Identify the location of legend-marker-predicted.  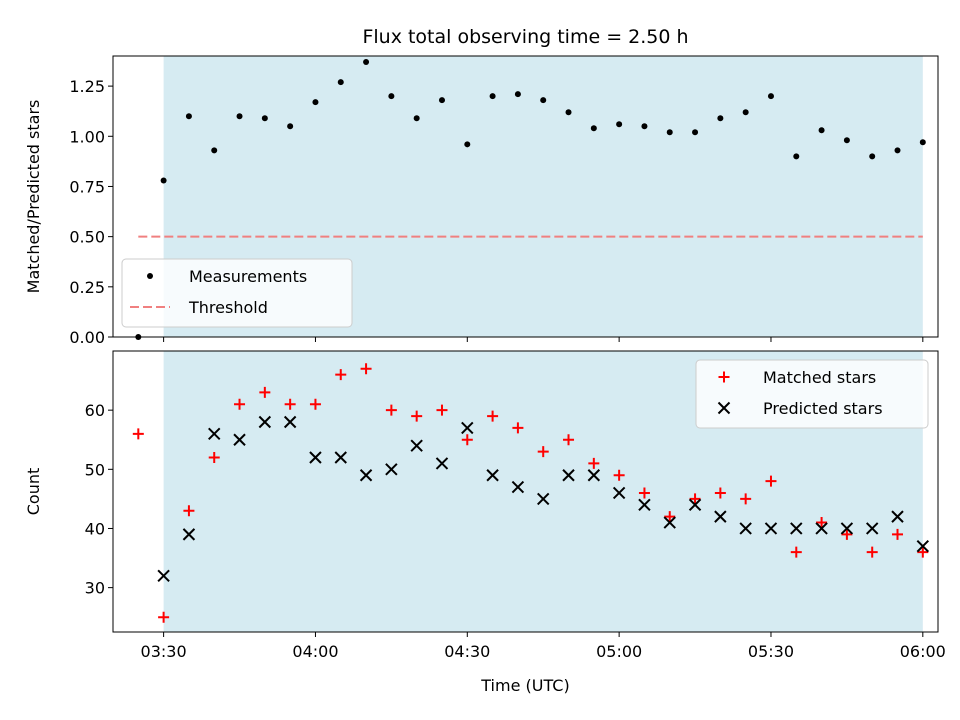
(724, 408).